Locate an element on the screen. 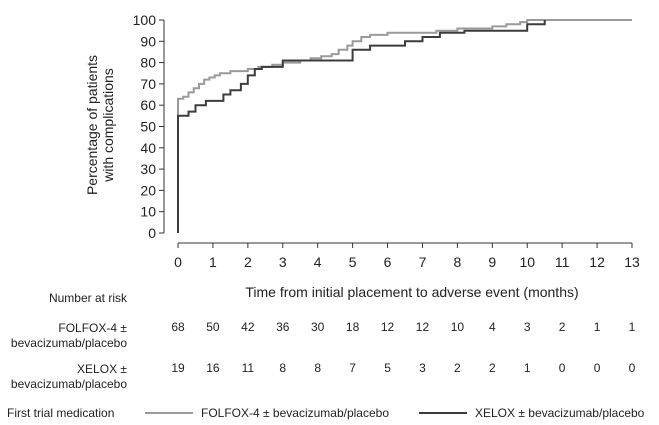 This screenshot has height=425, width=659. y-tick-label: 20 is located at coordinates (148, 190).